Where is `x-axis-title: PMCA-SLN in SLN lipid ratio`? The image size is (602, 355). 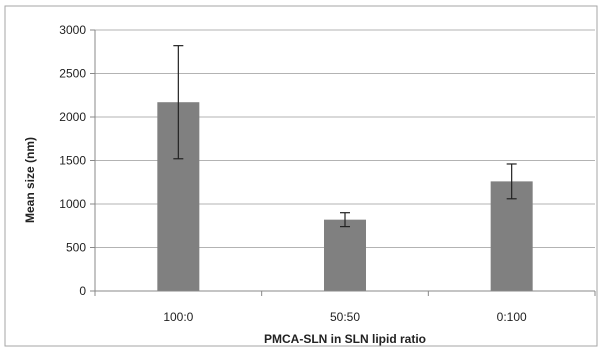
x-axis-title: PMCA-SLN in SLN lipid ratio is located at coordinates (345, 339).